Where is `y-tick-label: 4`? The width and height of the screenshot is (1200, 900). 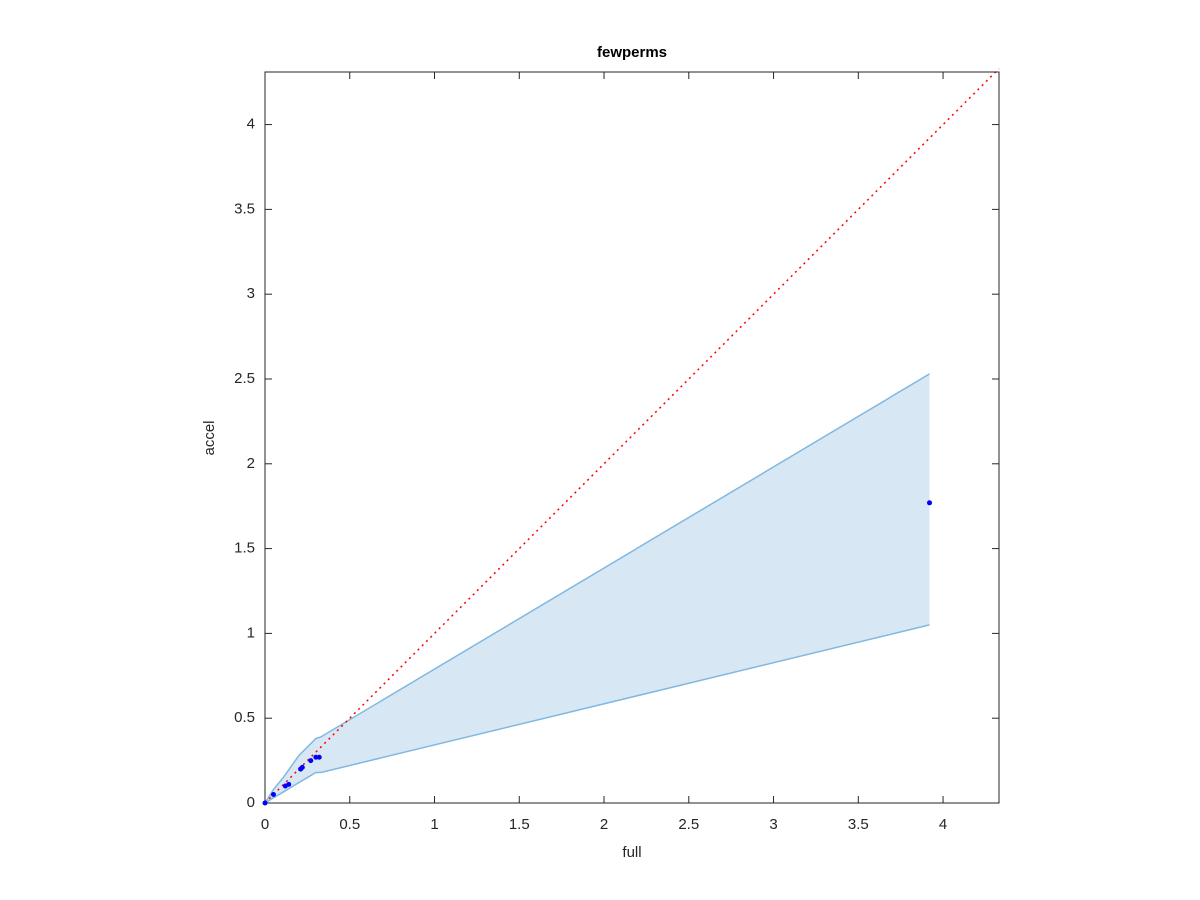 y-tick-label: 4 is located at coordinates (251, 124).